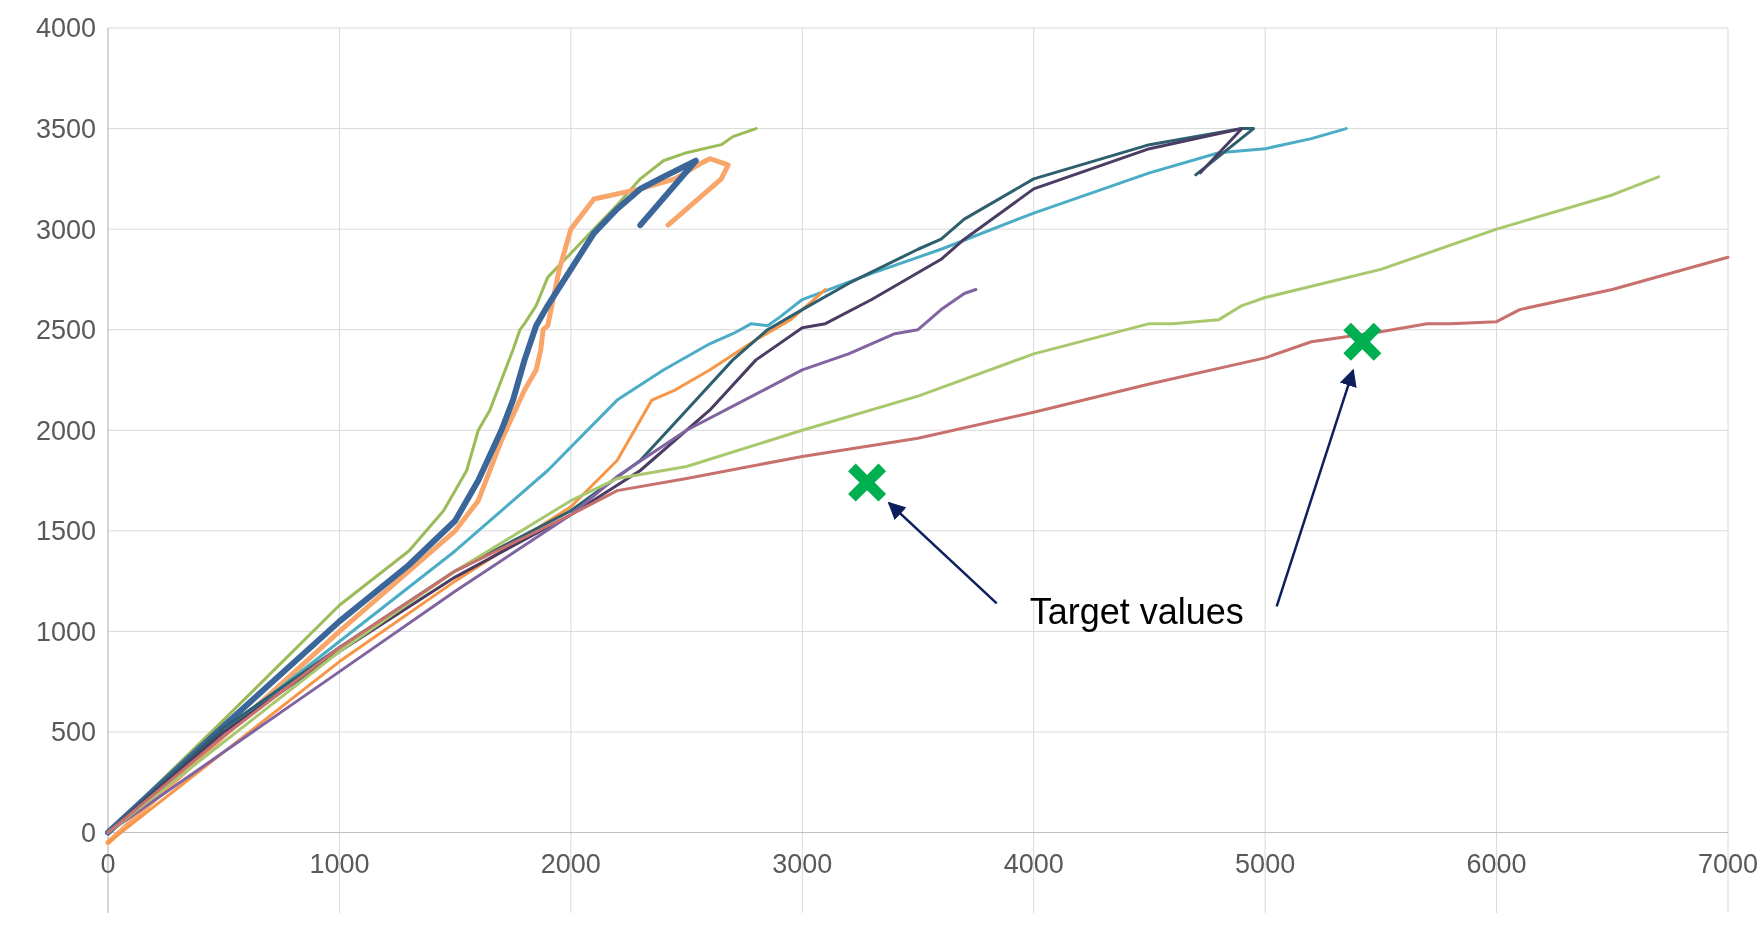  I want to click on x-tick-label: 3000, so click(802, 863).